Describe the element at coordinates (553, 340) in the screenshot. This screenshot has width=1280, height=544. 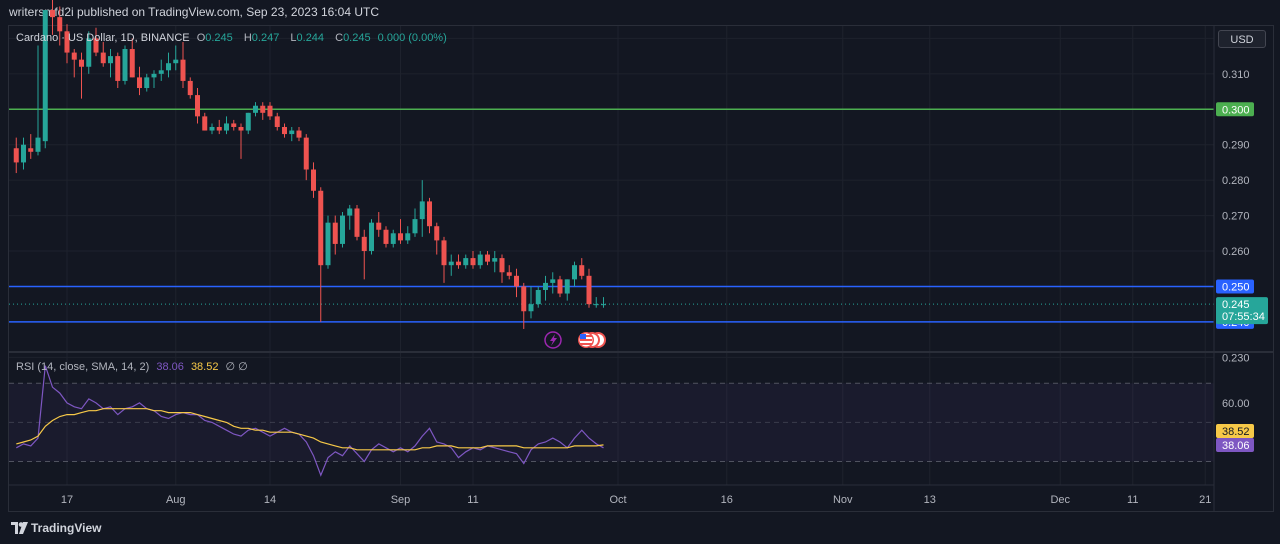
I see `flash-icon` at that location.